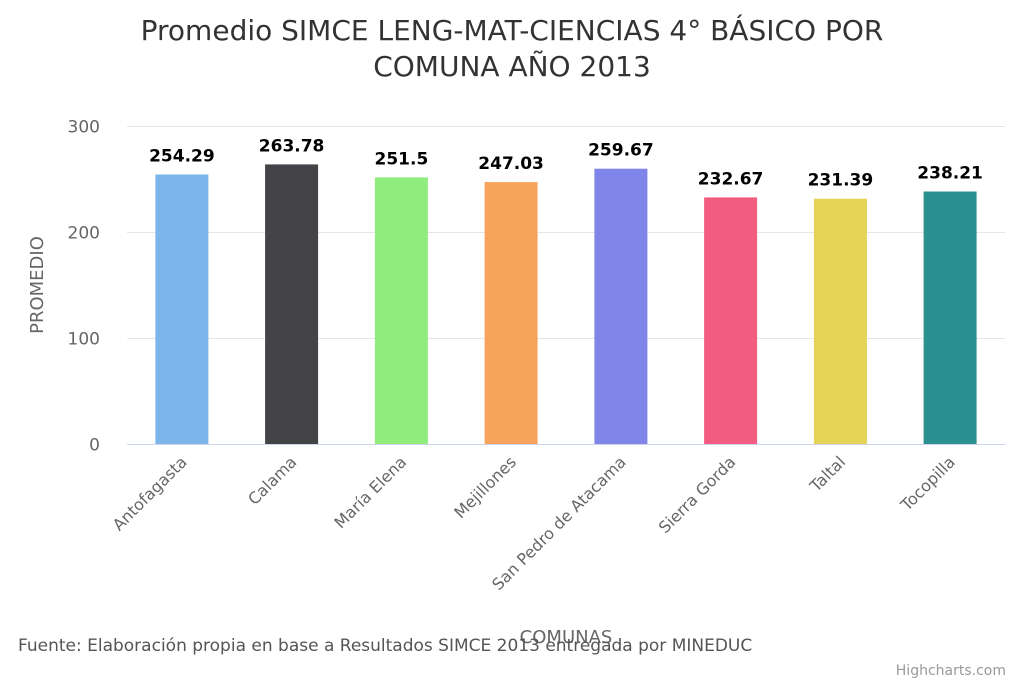 The image size is (1024, 683). I want to click on data-label: 247.03, so click(511, 164).